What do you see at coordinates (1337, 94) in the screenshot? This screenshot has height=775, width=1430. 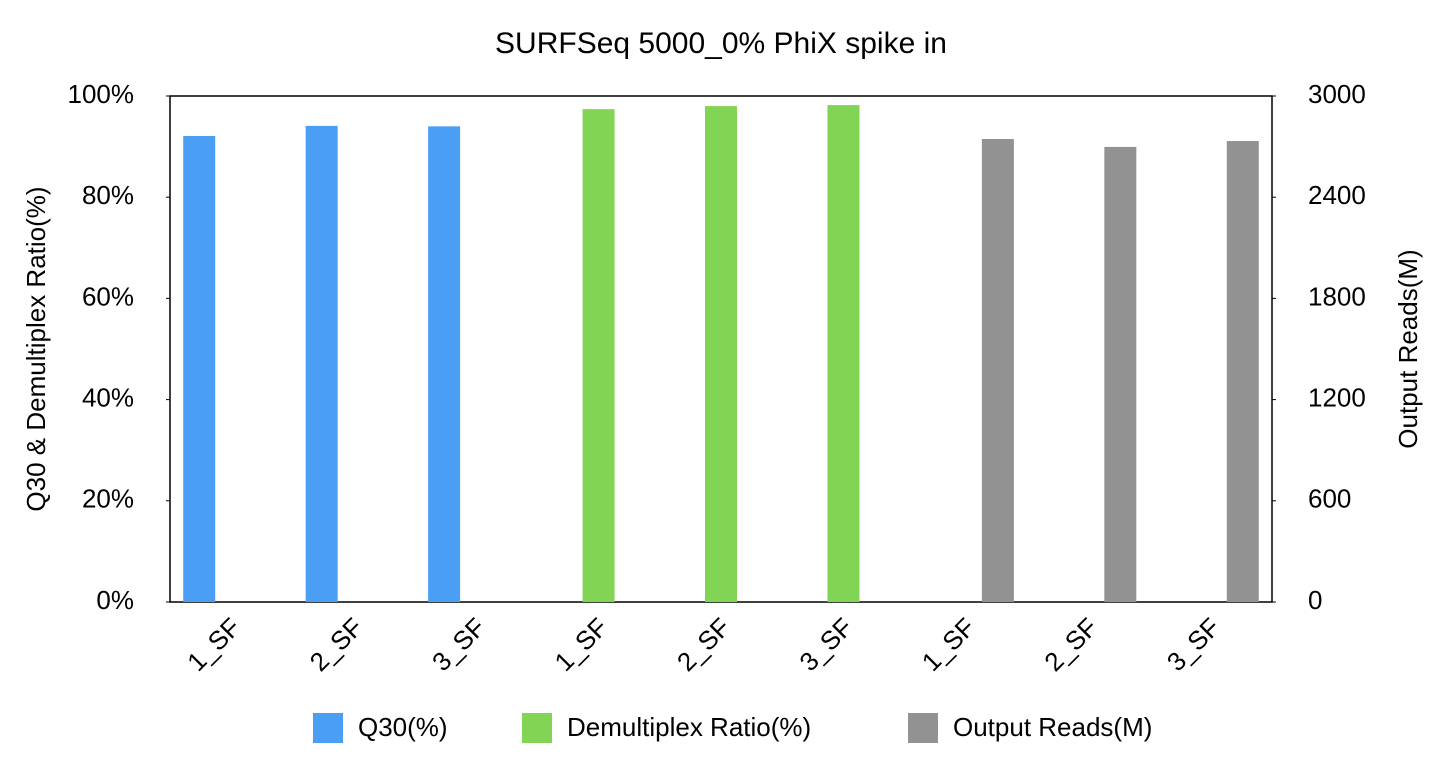 I see `y2-tick-label: 3000` at bounding box center [1337, 94].